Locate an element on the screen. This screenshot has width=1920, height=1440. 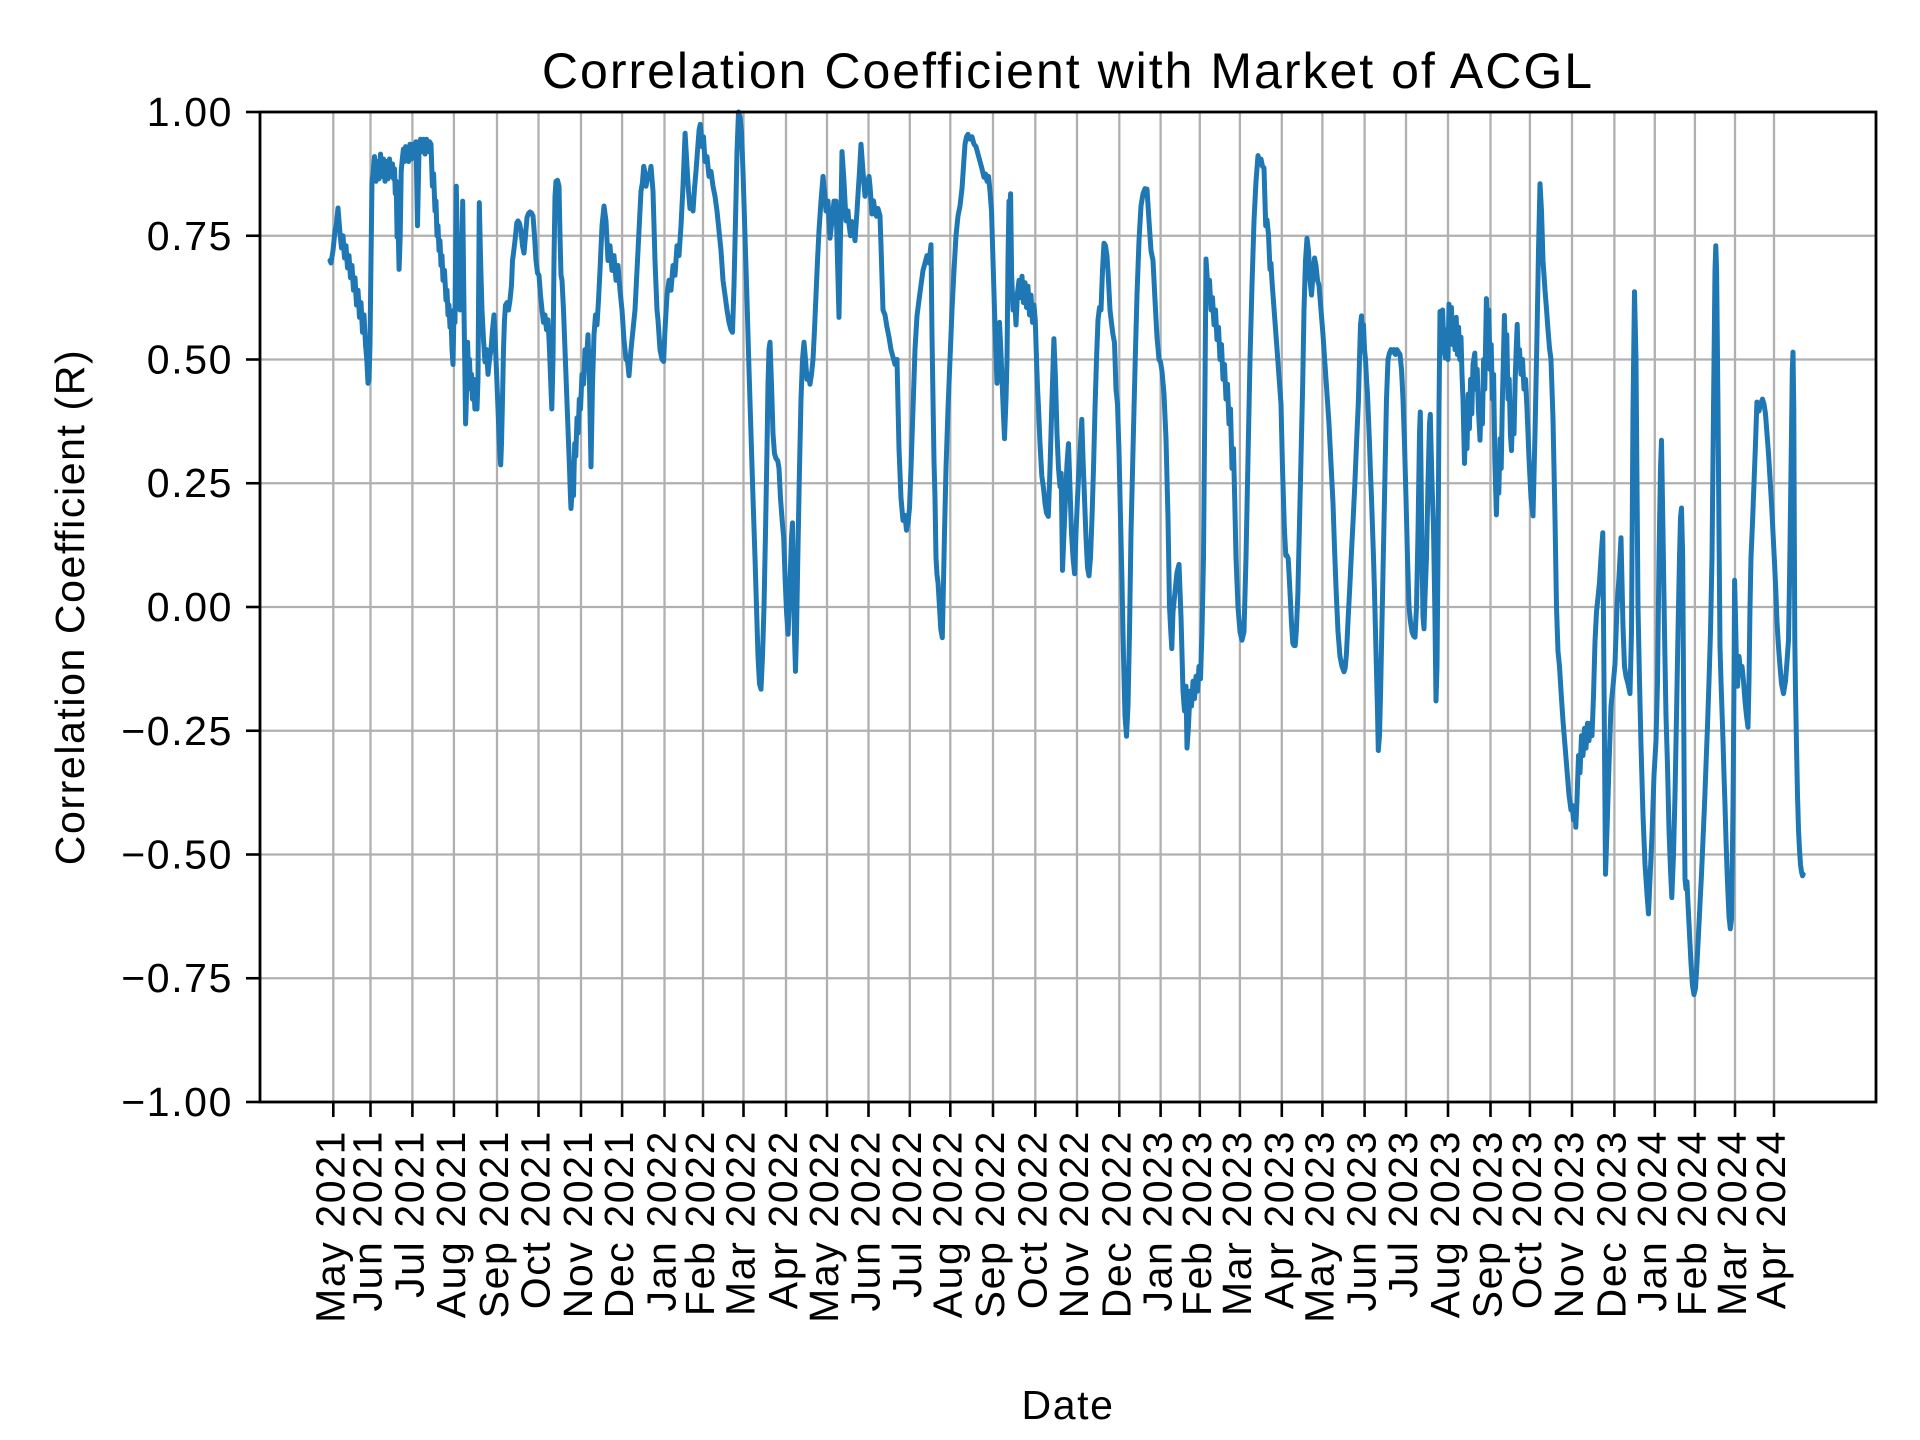
svg-text: 0.50 is located at coordinates (190, 360).